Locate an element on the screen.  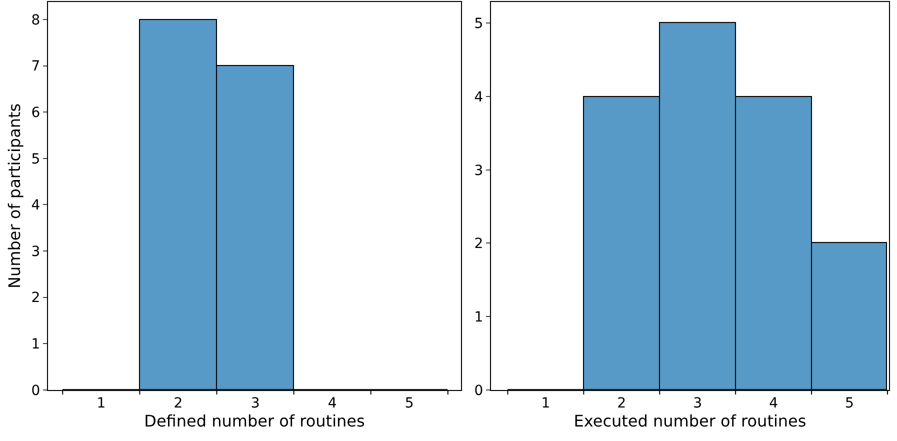
x-axis-title: Defined number of routines is located at coordinates (254, 421).